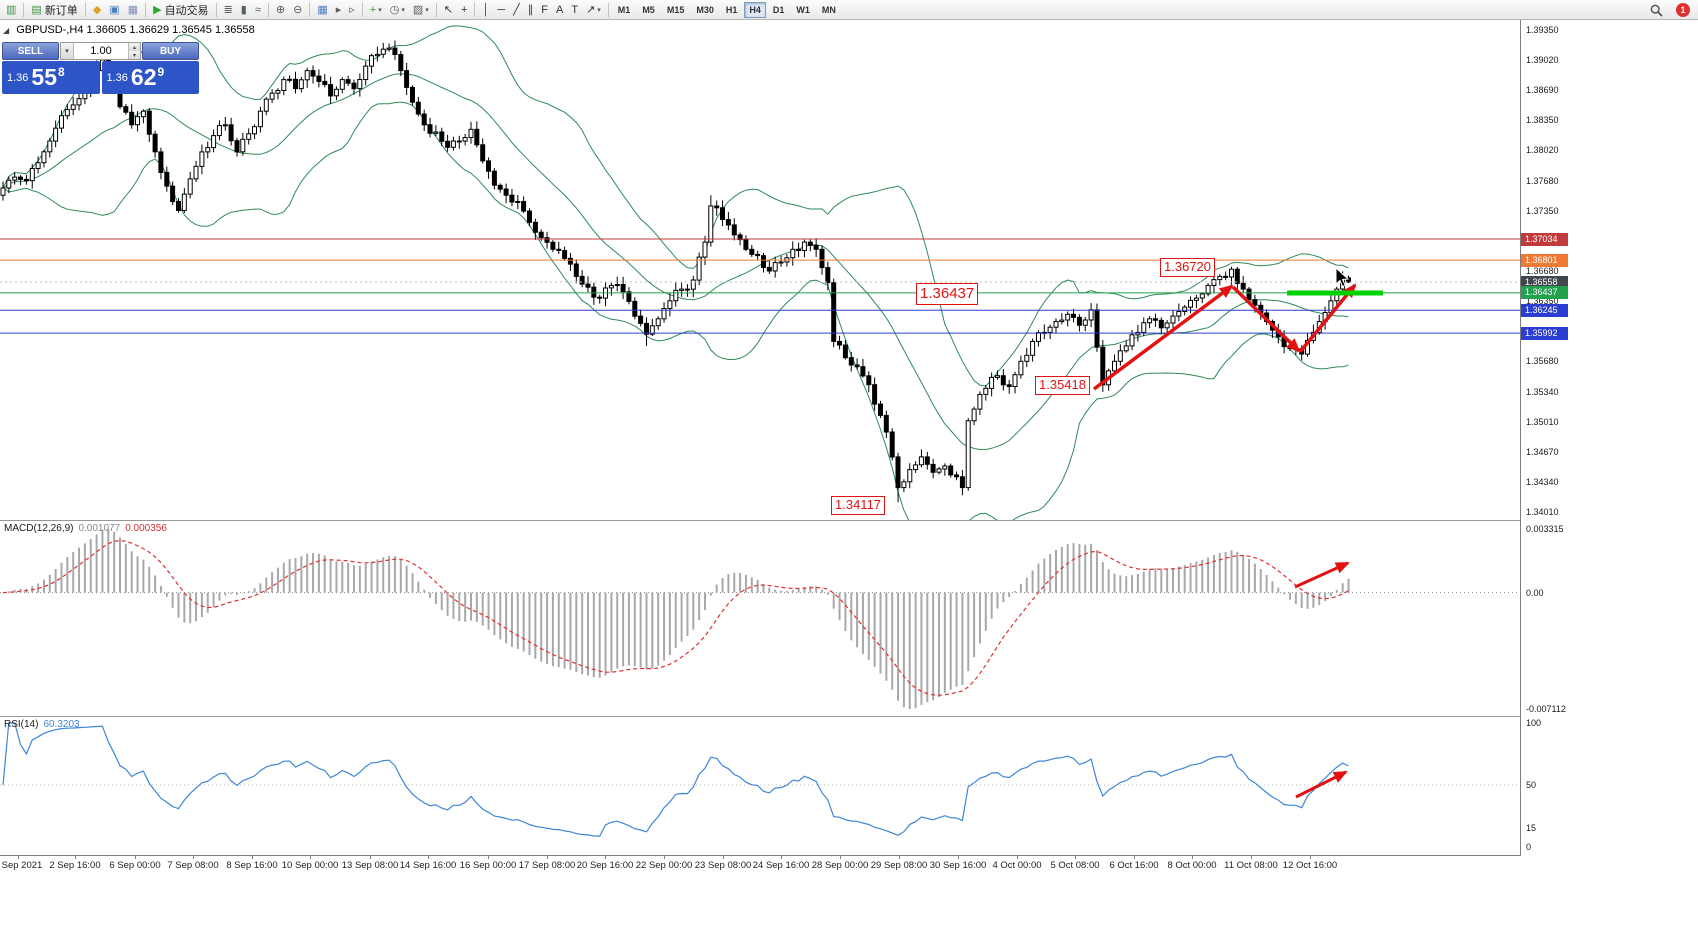 The width and height of the screenshot is (1698, 942). Describe the element at coordinates (1531, 828) in the screenshot. I see `rsi-axis-15: 15` at that location.